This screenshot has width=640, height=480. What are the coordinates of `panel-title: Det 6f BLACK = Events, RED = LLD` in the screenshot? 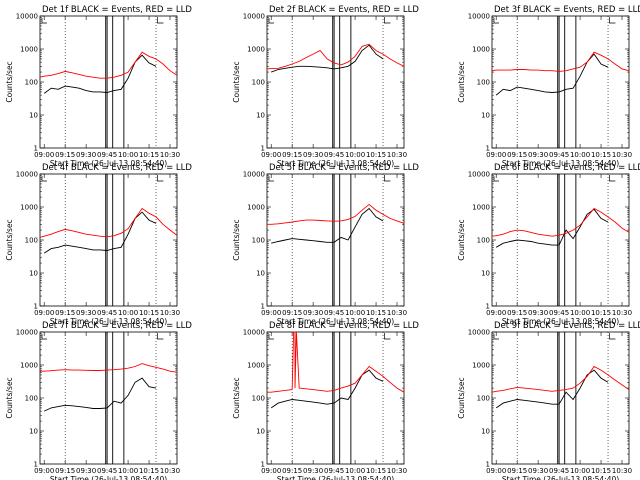 It's located at (567, 168).